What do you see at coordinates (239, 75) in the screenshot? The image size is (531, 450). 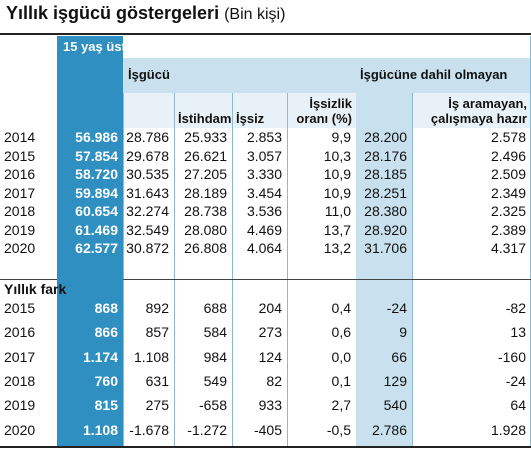 I see `labor-force-header-bg` at bounding box center [239, 75].